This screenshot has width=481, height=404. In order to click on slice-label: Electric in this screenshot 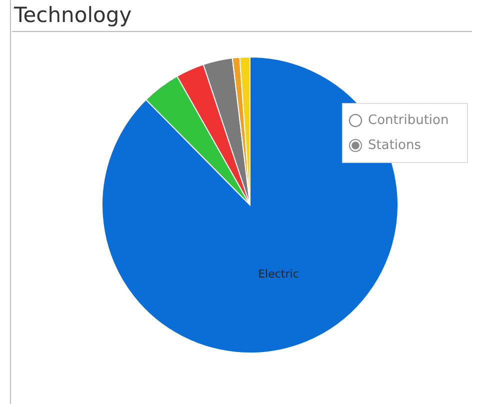, I will do `click(278, 273)`.